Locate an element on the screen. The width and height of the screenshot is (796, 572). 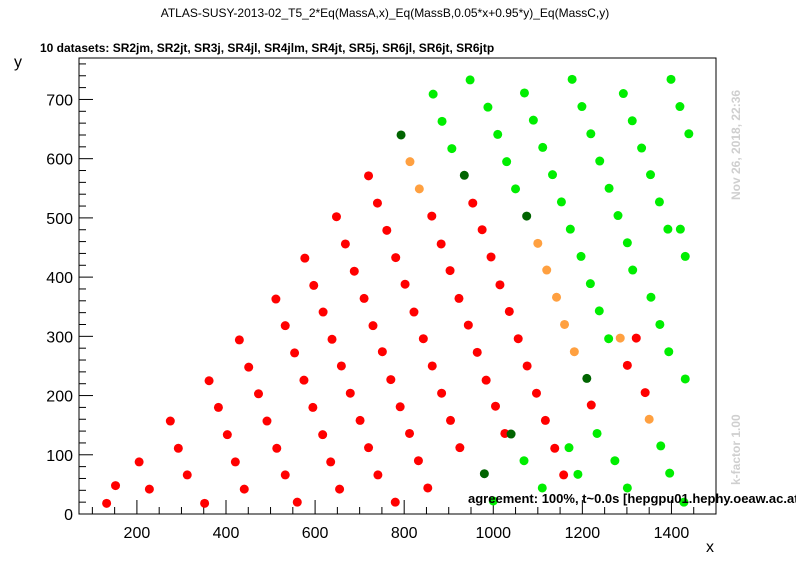
y-tick-label: 100 is located at coordinates (59, 456).